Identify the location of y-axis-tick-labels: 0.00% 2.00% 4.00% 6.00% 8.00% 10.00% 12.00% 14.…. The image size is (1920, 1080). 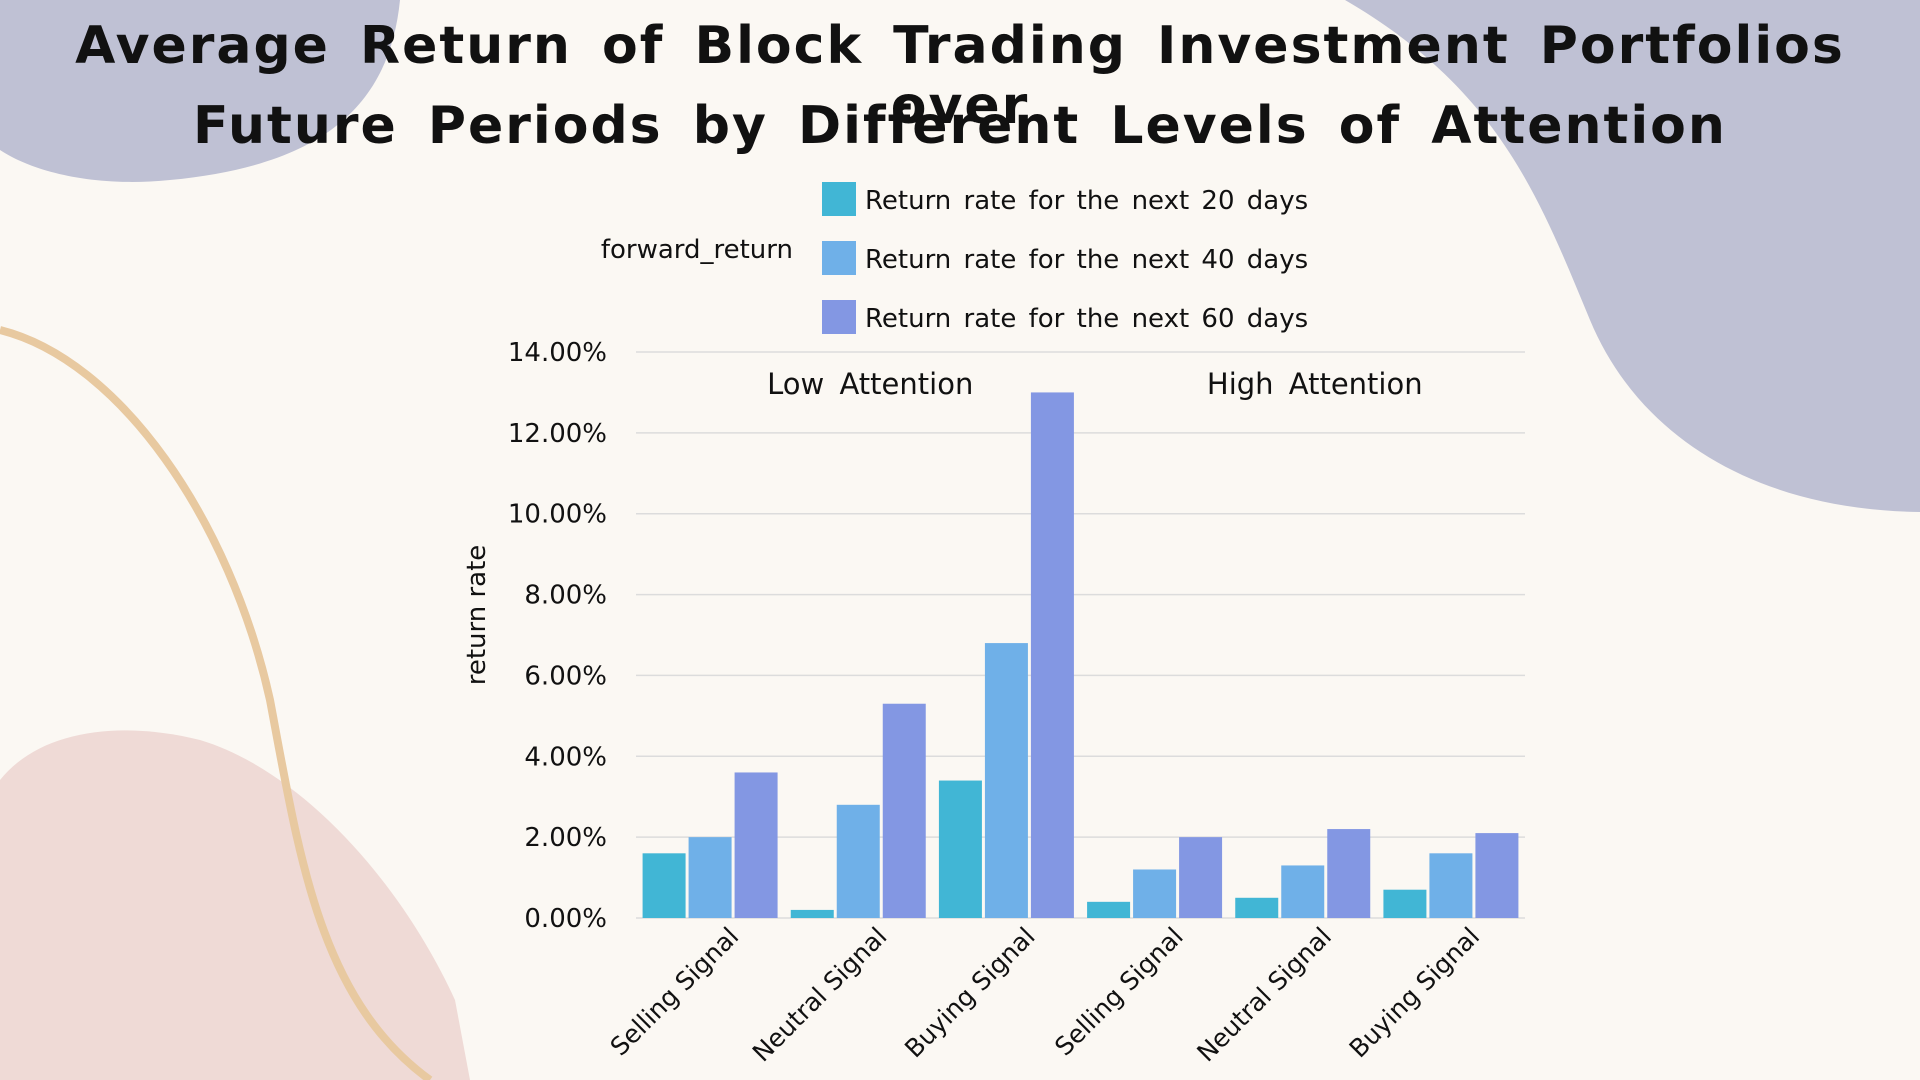
(557, 636).